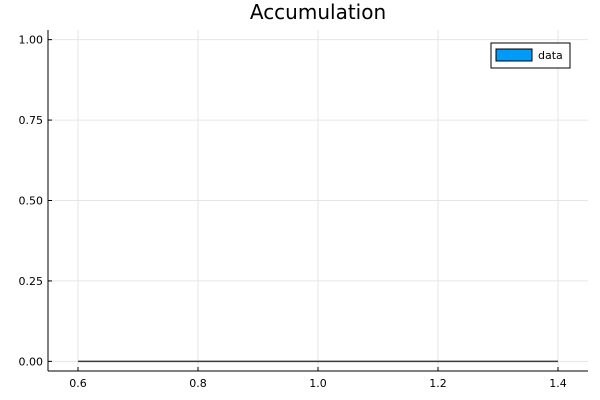  What do you see at coordinates (558, 383) in the screenshot?
I see `x-tick-label: 1.4` at bounding box center [558, 383].